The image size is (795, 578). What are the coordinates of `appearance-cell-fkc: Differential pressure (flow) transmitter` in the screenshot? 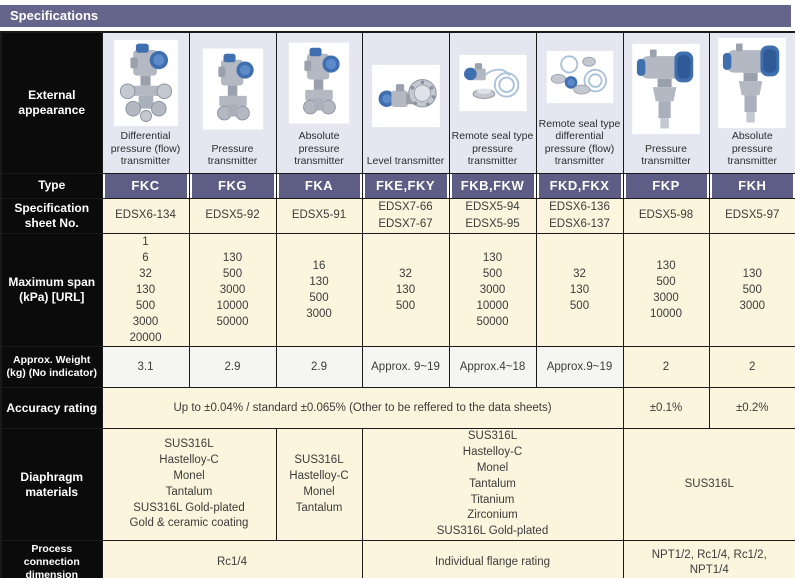 It's located at (145, 102).